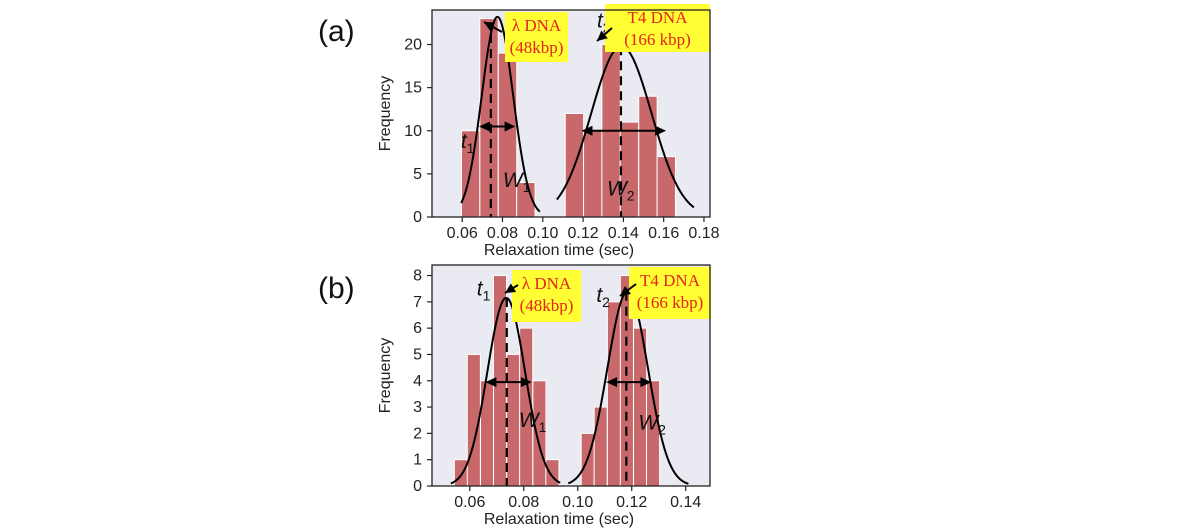 This screenshot has height=532, width=1200. I want to click on y-tick-label: 3, so click(417, 407).